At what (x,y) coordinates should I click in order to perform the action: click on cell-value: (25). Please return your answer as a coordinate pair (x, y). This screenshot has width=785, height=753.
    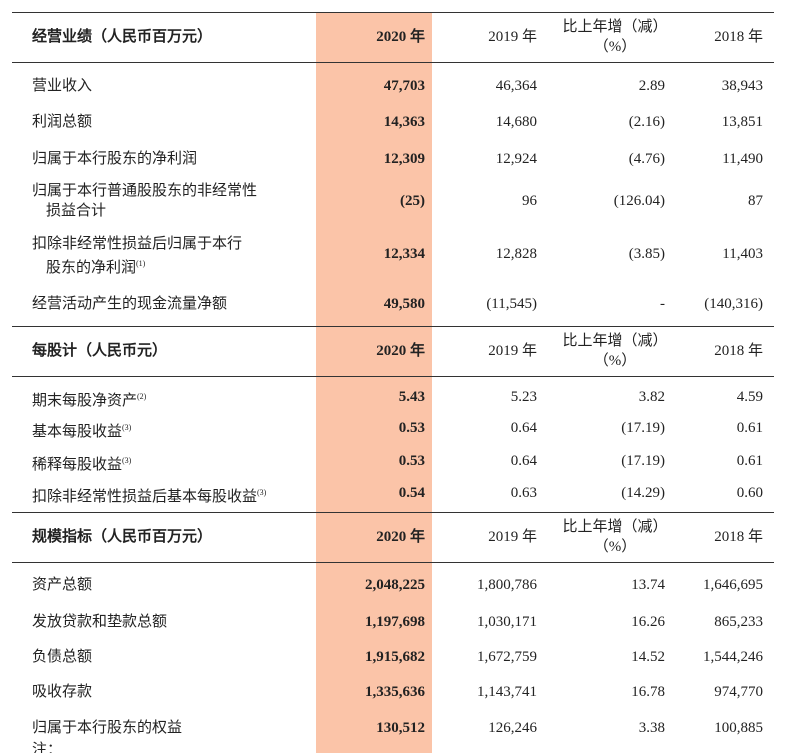
    Looking at the image, I should click on (412, 201).